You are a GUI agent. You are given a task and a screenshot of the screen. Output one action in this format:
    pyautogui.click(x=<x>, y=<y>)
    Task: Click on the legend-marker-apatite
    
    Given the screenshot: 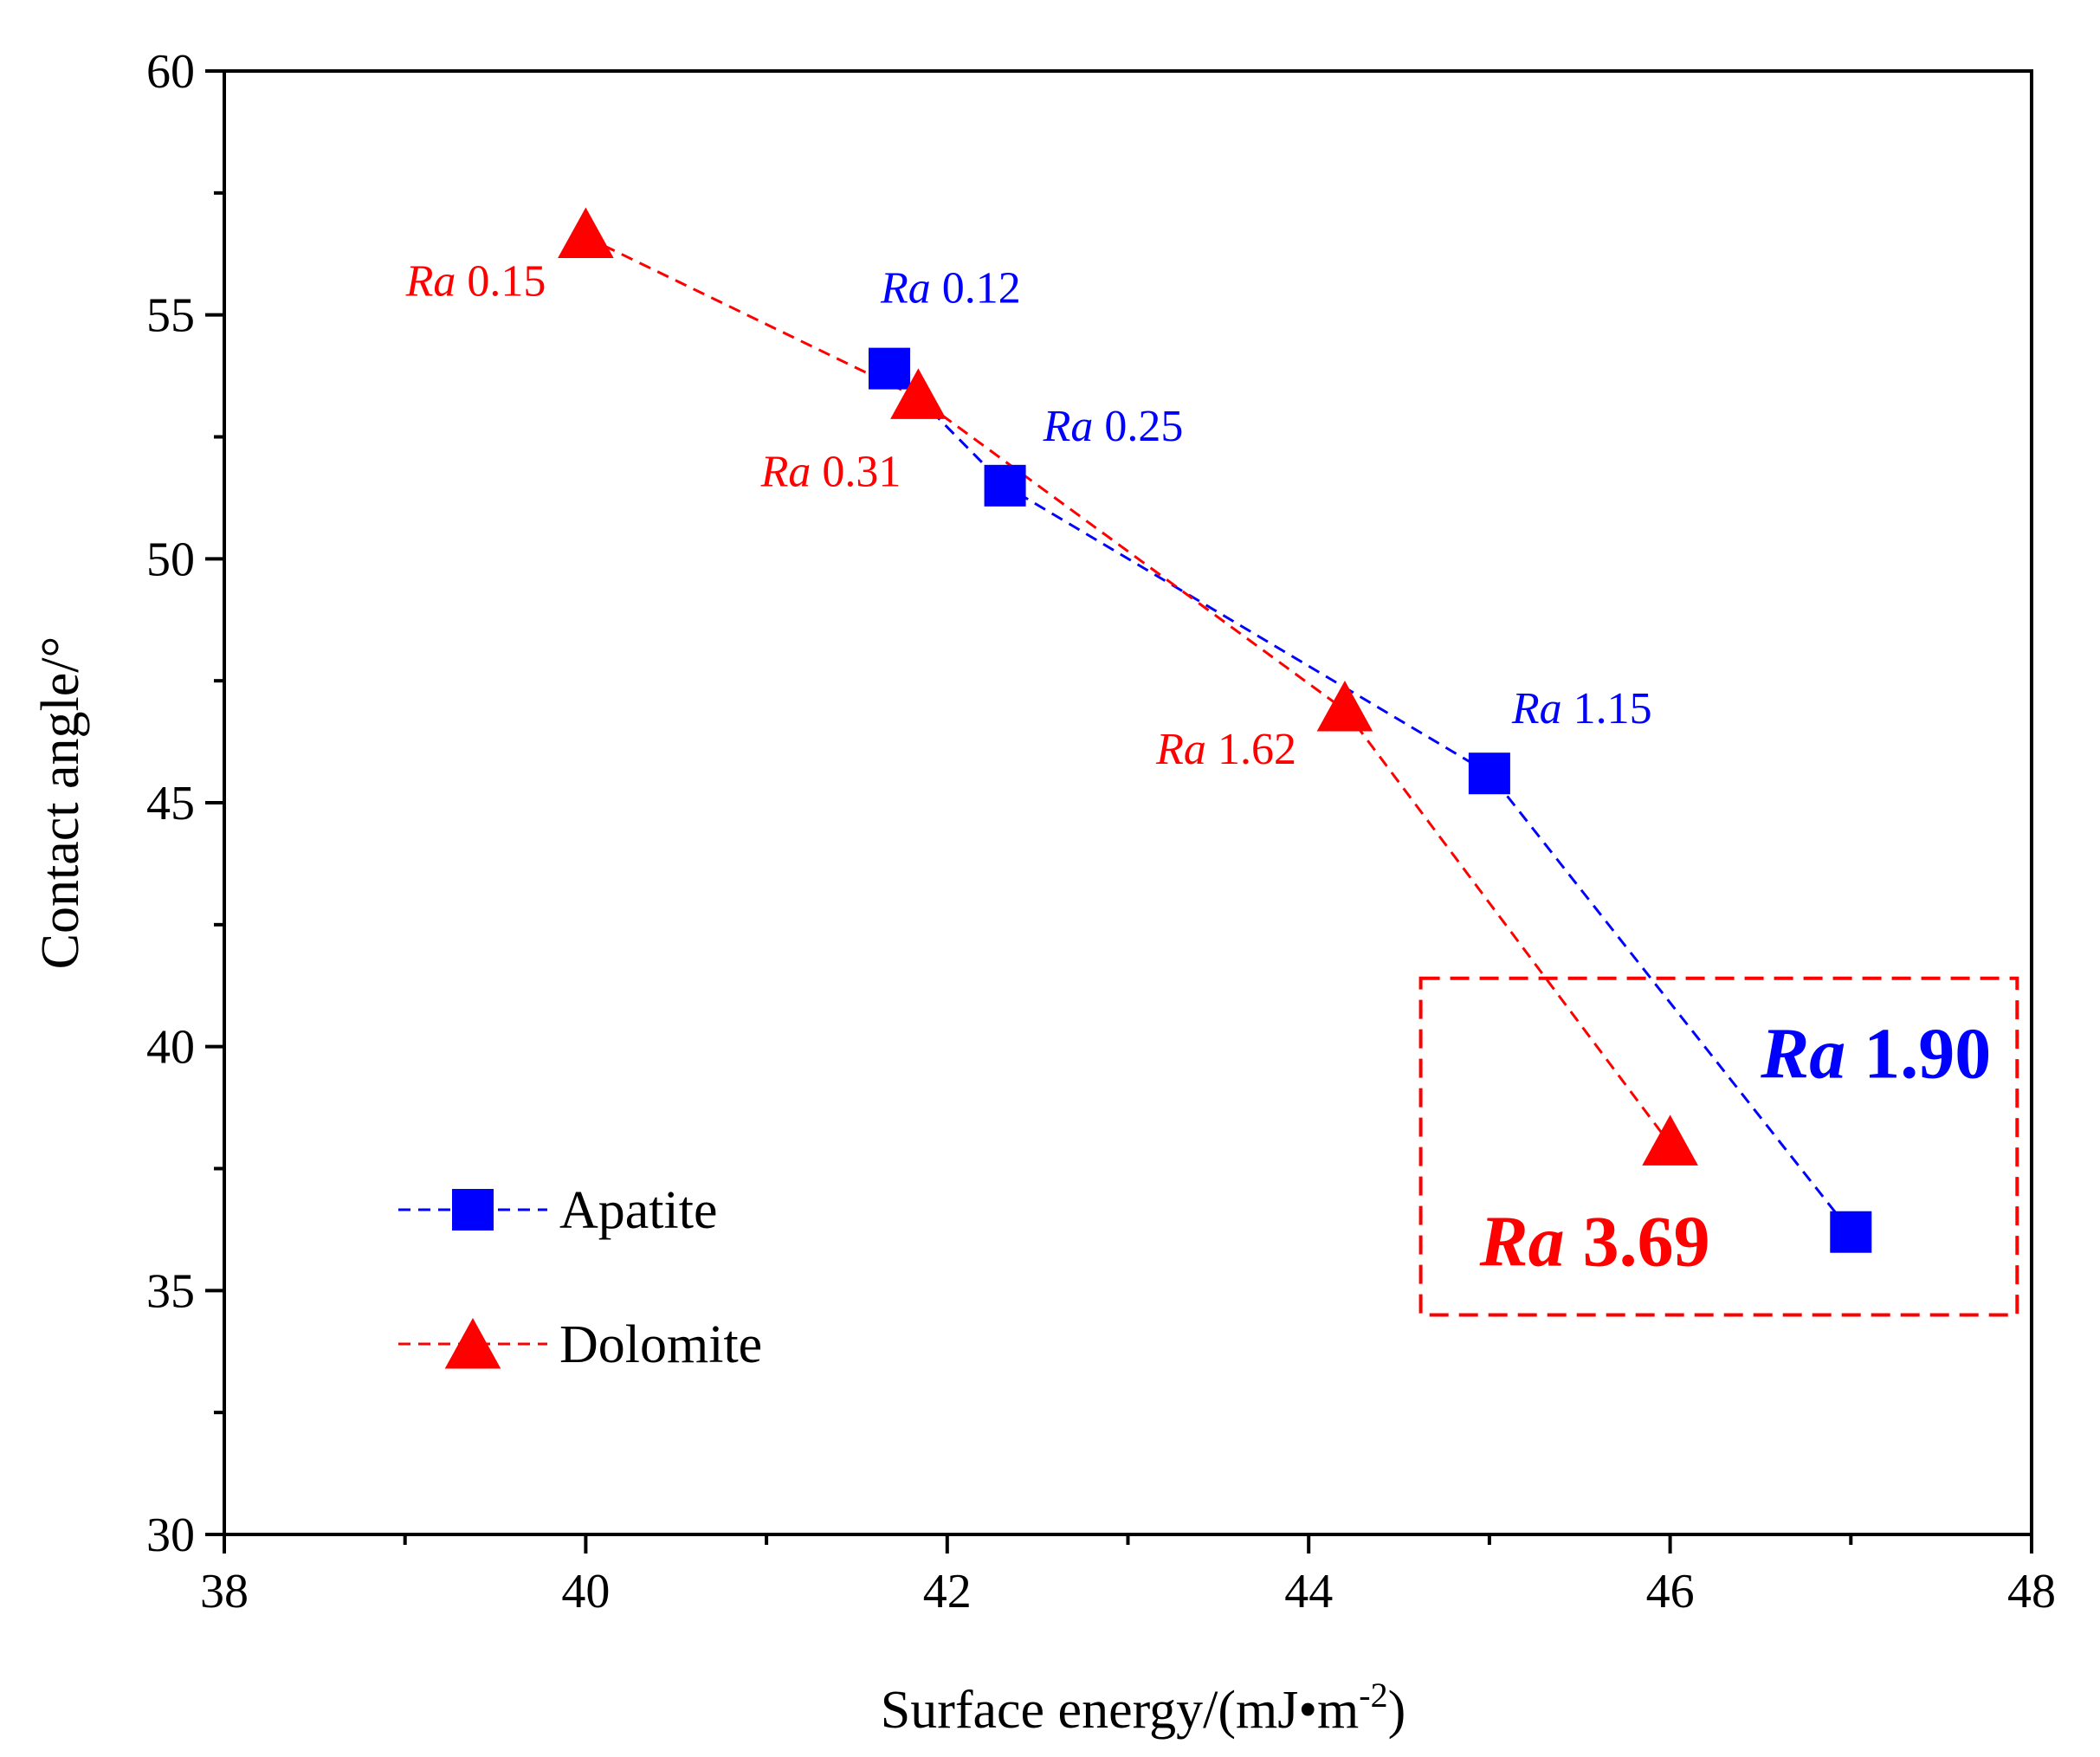 What is the action you would take?
    pyautogui.click(x=473, y=1210)
    